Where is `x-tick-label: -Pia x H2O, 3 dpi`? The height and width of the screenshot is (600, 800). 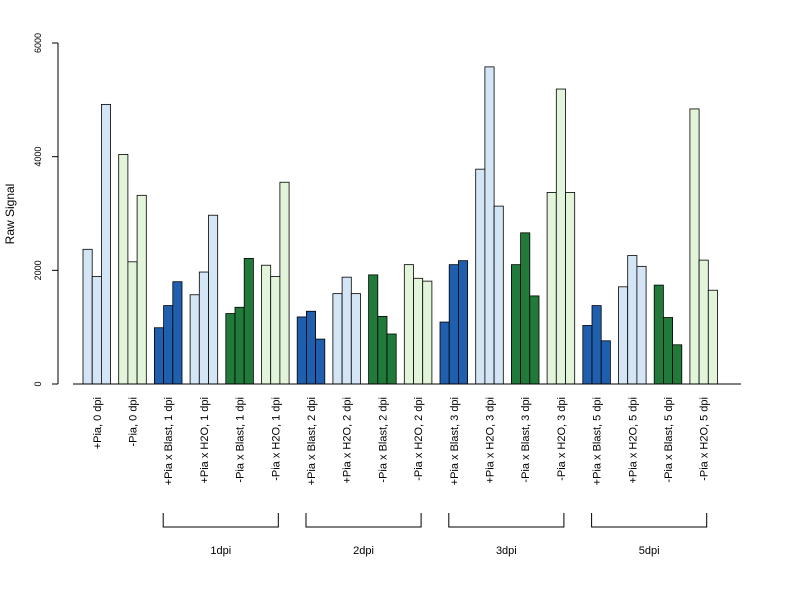 x-tick-label: -Pia x H2O, 3 dpi is located at coordinates (562, 439).